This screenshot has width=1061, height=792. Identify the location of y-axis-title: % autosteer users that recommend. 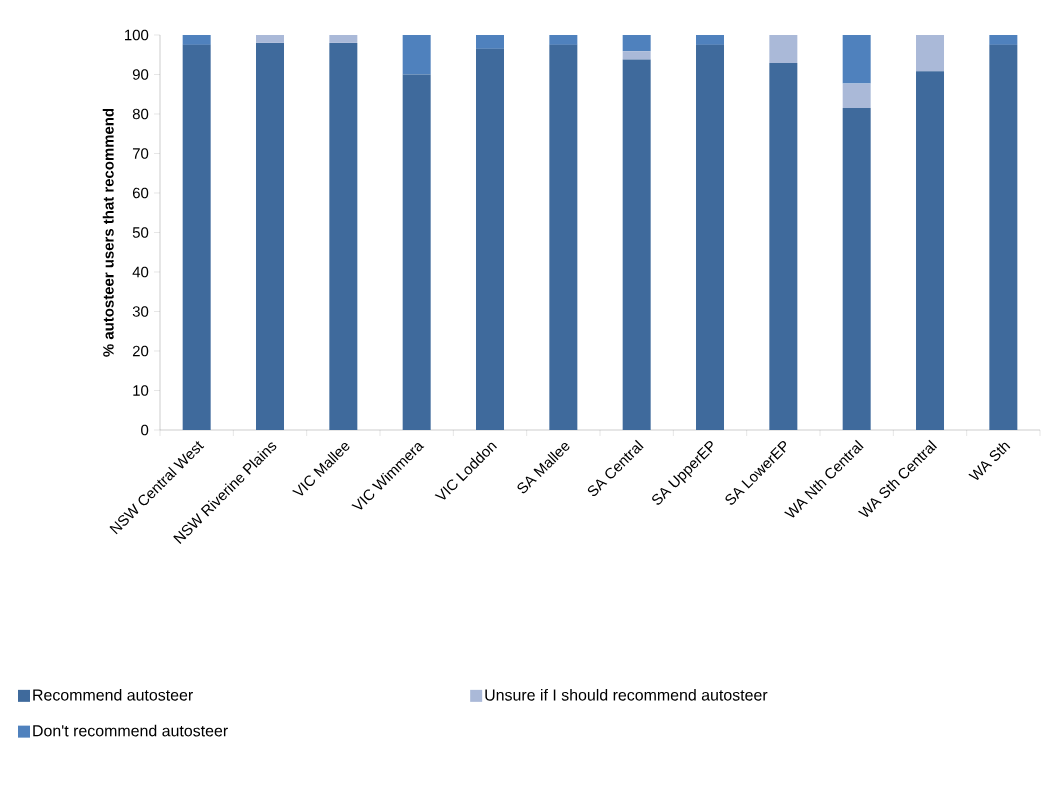
(108, 232).